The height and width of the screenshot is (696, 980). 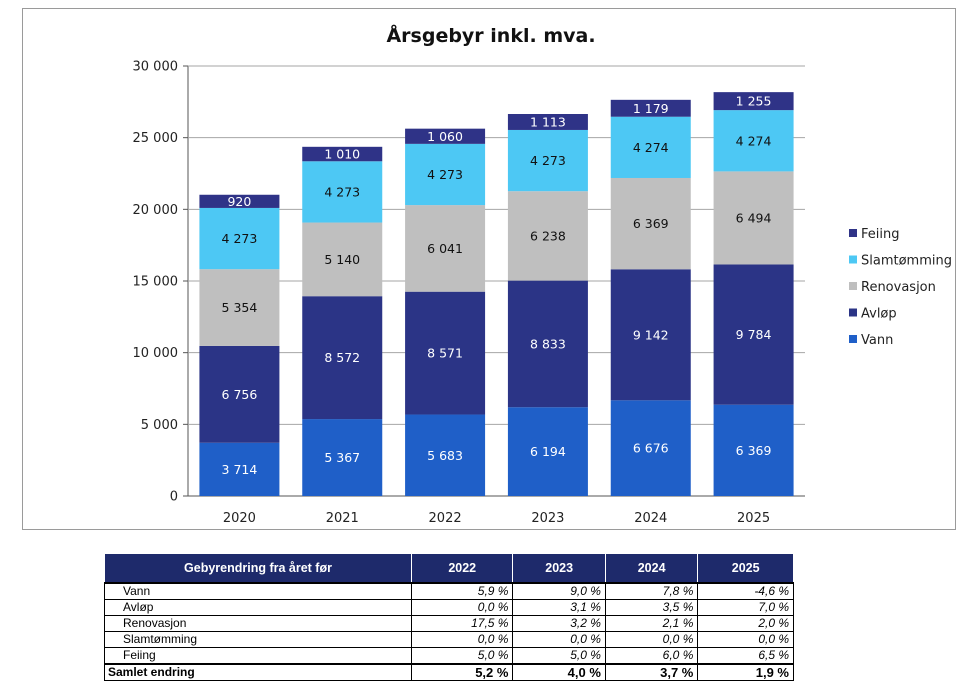 I want to click on data-label: 5 354, so click(x=240, y=307).